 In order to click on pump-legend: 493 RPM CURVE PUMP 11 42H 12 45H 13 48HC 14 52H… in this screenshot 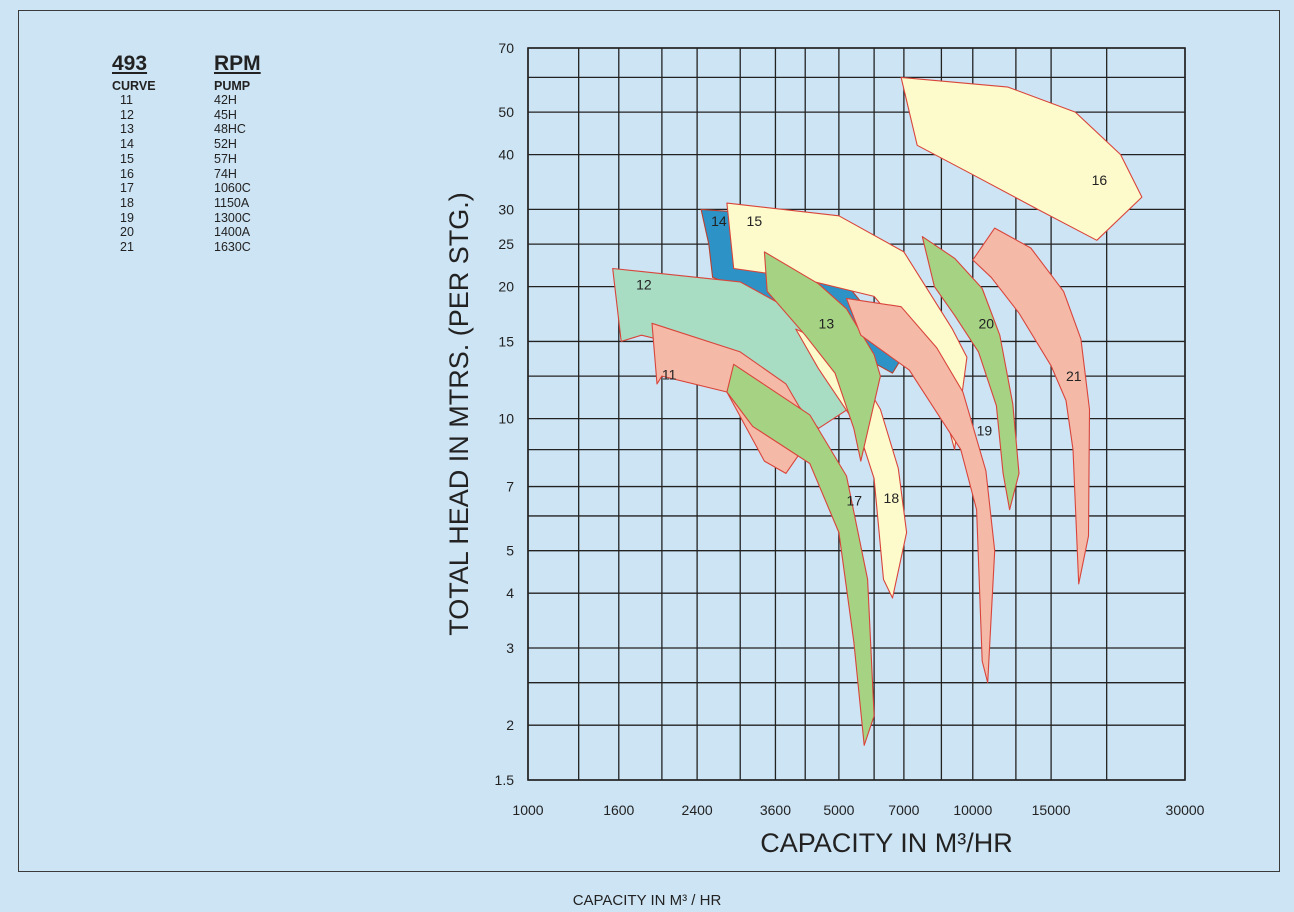, I will do `click(196, 153)`.